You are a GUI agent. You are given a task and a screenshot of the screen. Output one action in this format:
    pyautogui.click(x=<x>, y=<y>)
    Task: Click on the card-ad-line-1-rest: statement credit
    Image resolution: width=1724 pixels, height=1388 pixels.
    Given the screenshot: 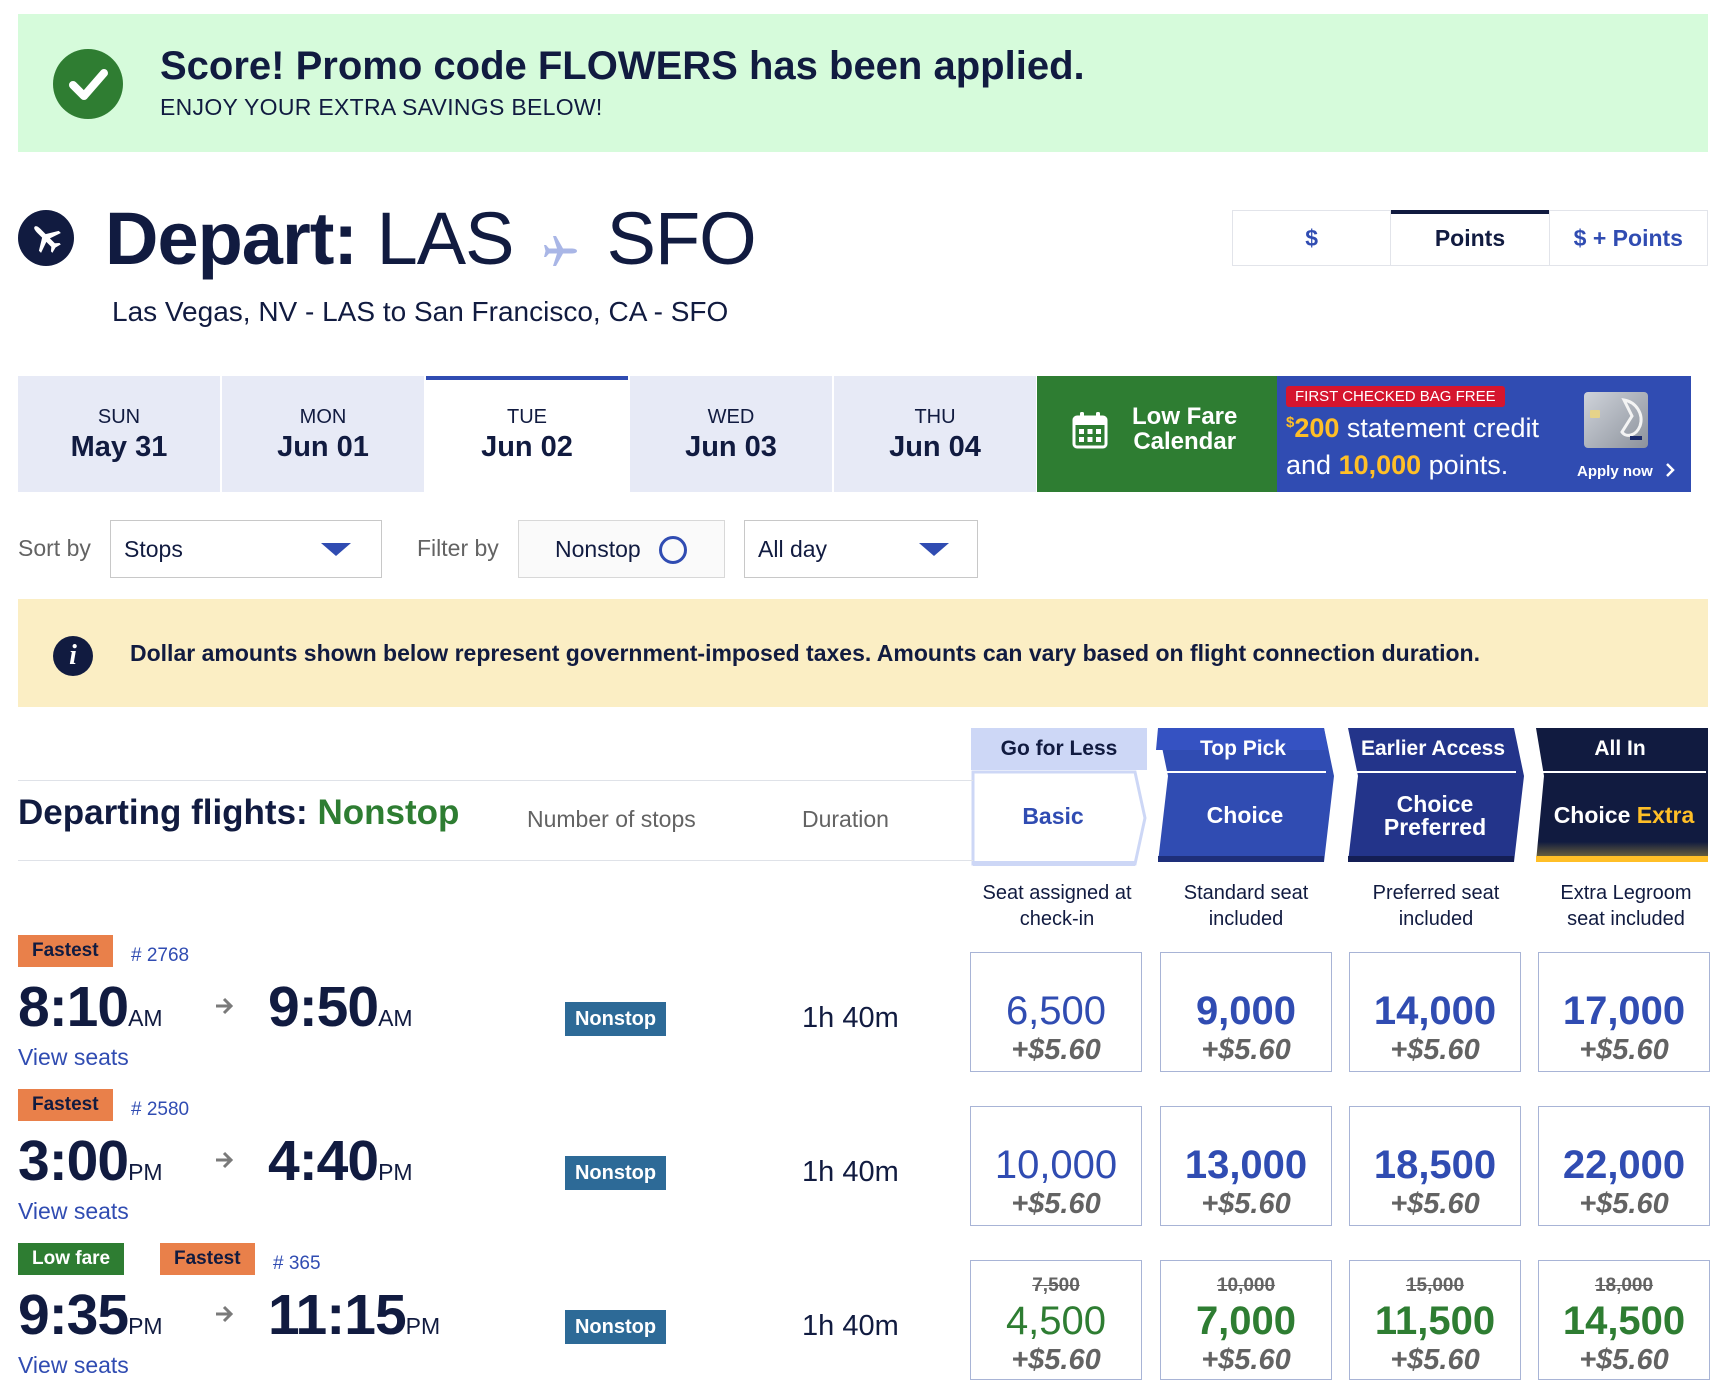 What is the action you would take?
    pyautogui.click(x=1439, y=428)
    